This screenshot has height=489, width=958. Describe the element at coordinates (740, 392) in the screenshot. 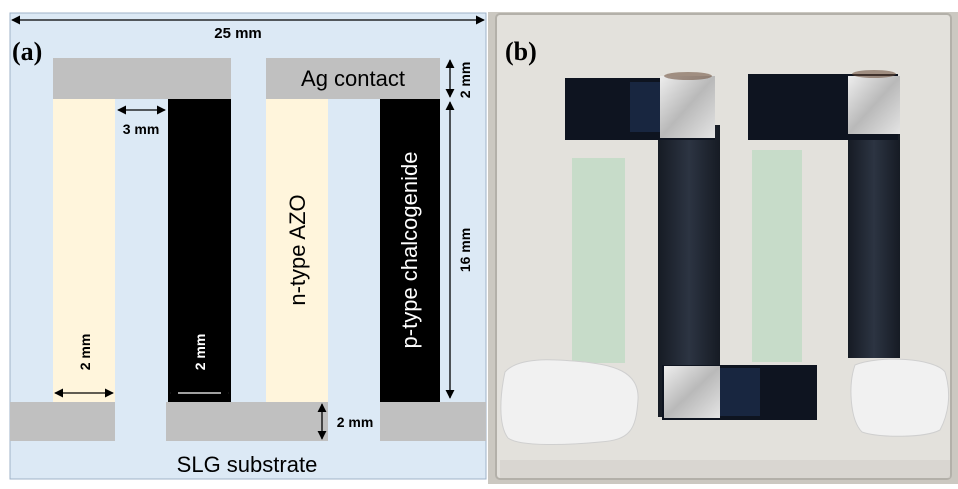

I see `bottom-tape-blue` at that location.